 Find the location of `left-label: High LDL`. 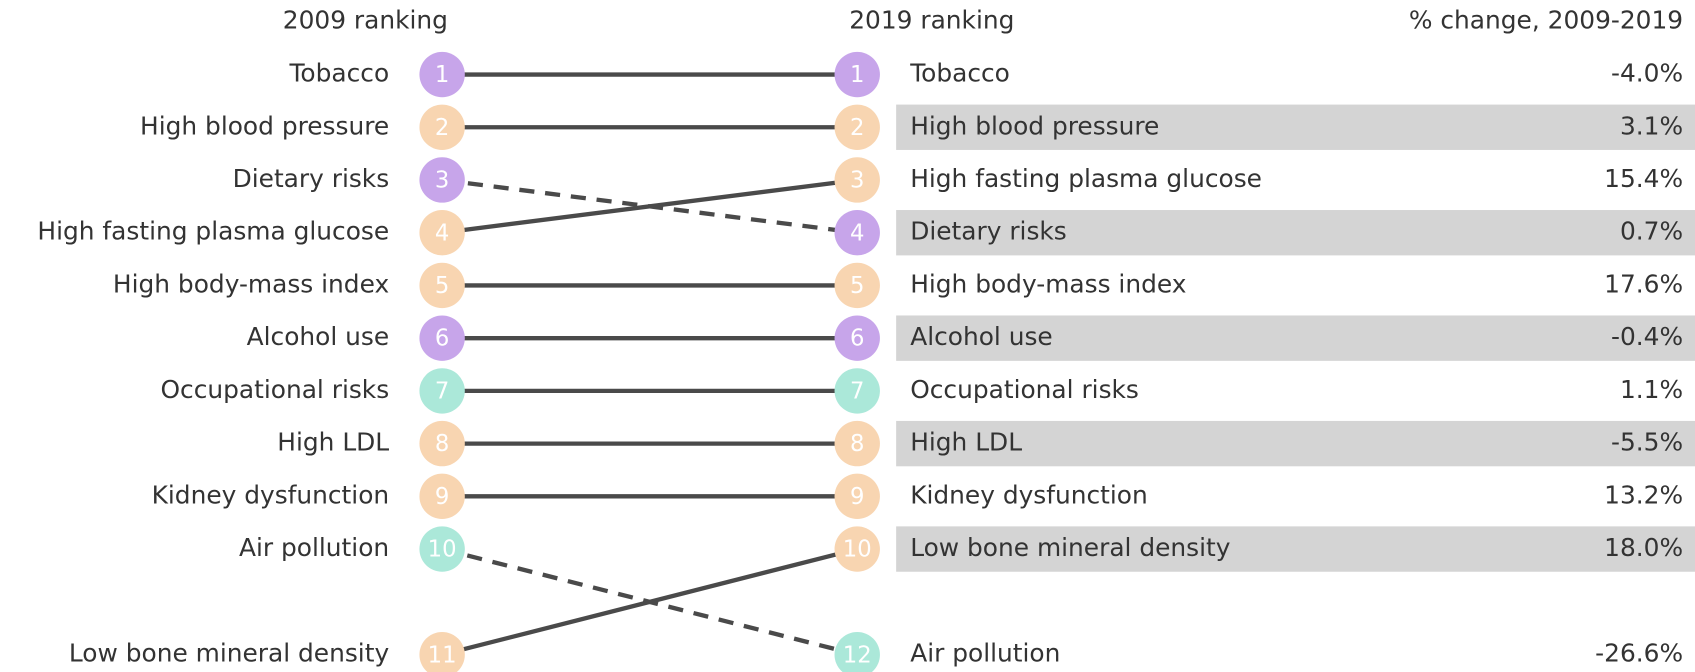

left-label: High LDL is located at coordinates (333, 442).